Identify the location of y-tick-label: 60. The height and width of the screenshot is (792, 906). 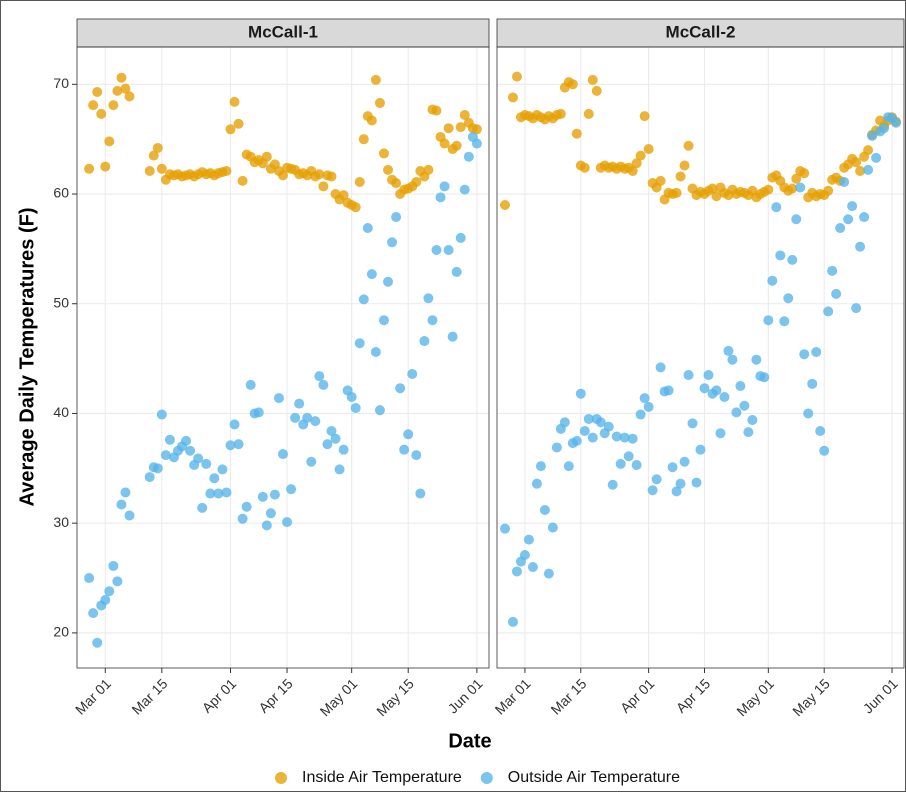
(61, 193).